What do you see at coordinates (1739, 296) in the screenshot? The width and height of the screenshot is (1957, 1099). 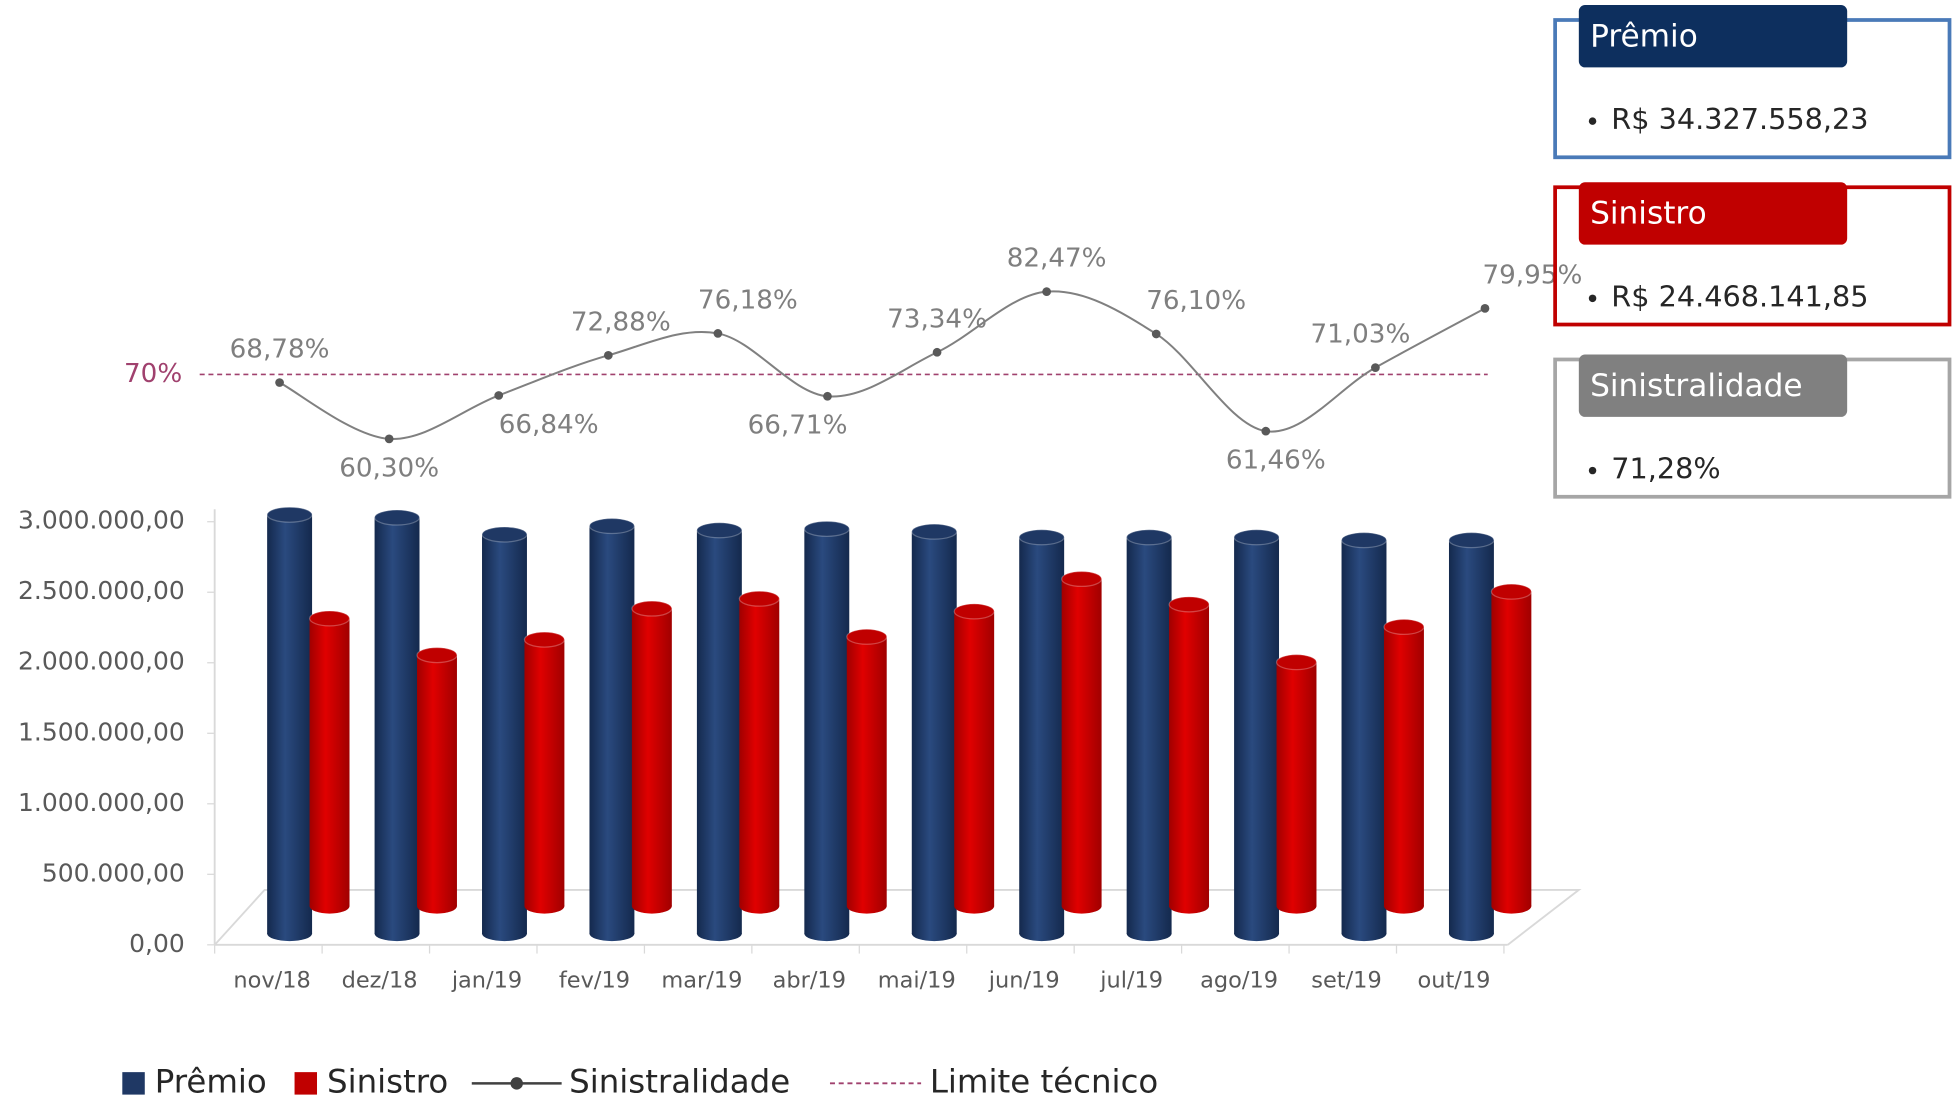 I see `summary-value: R$ 24.468.141,85` at bounding box center [1739, 296].